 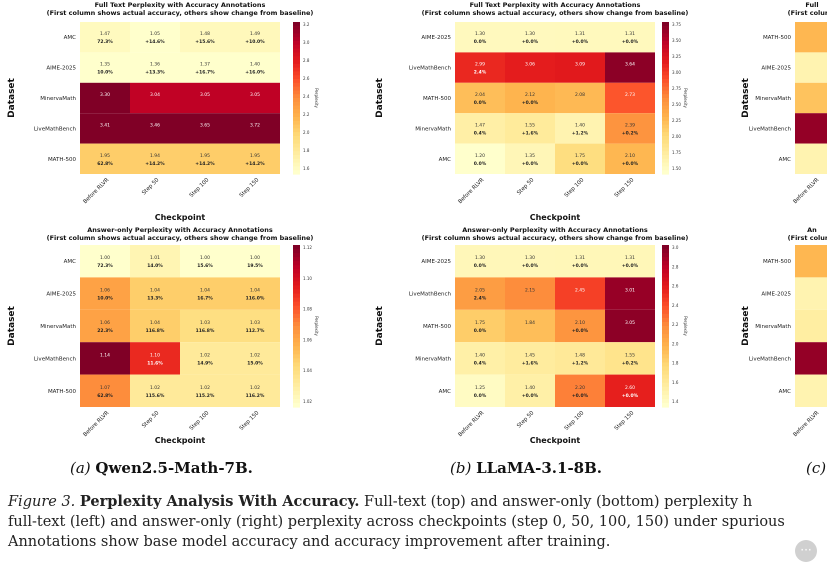 I want to click on x-tick-label: Step 150, so click(x=625, y=421).